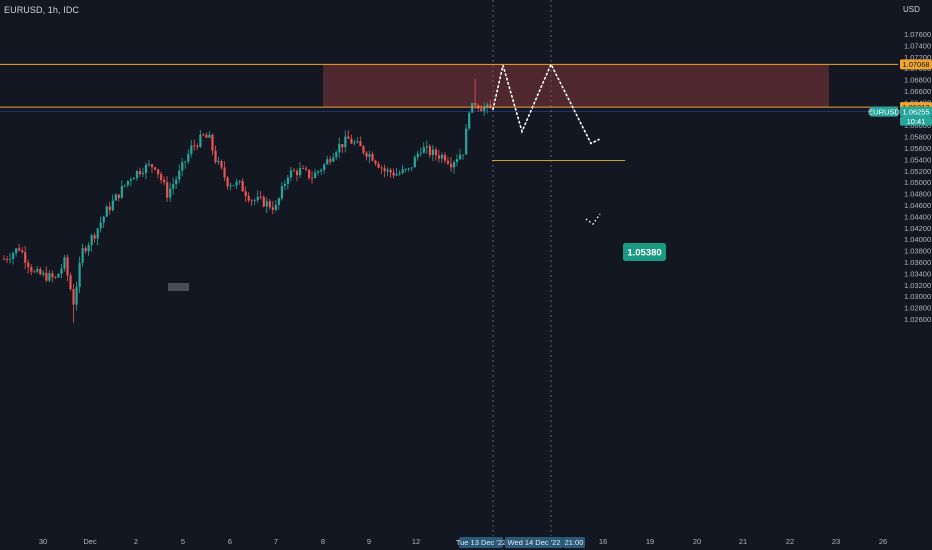  What do you see at coordinates (644, 252) in the screenshot?
I see `entry-price-label: 1.05380` at bounding box center [644, 252].